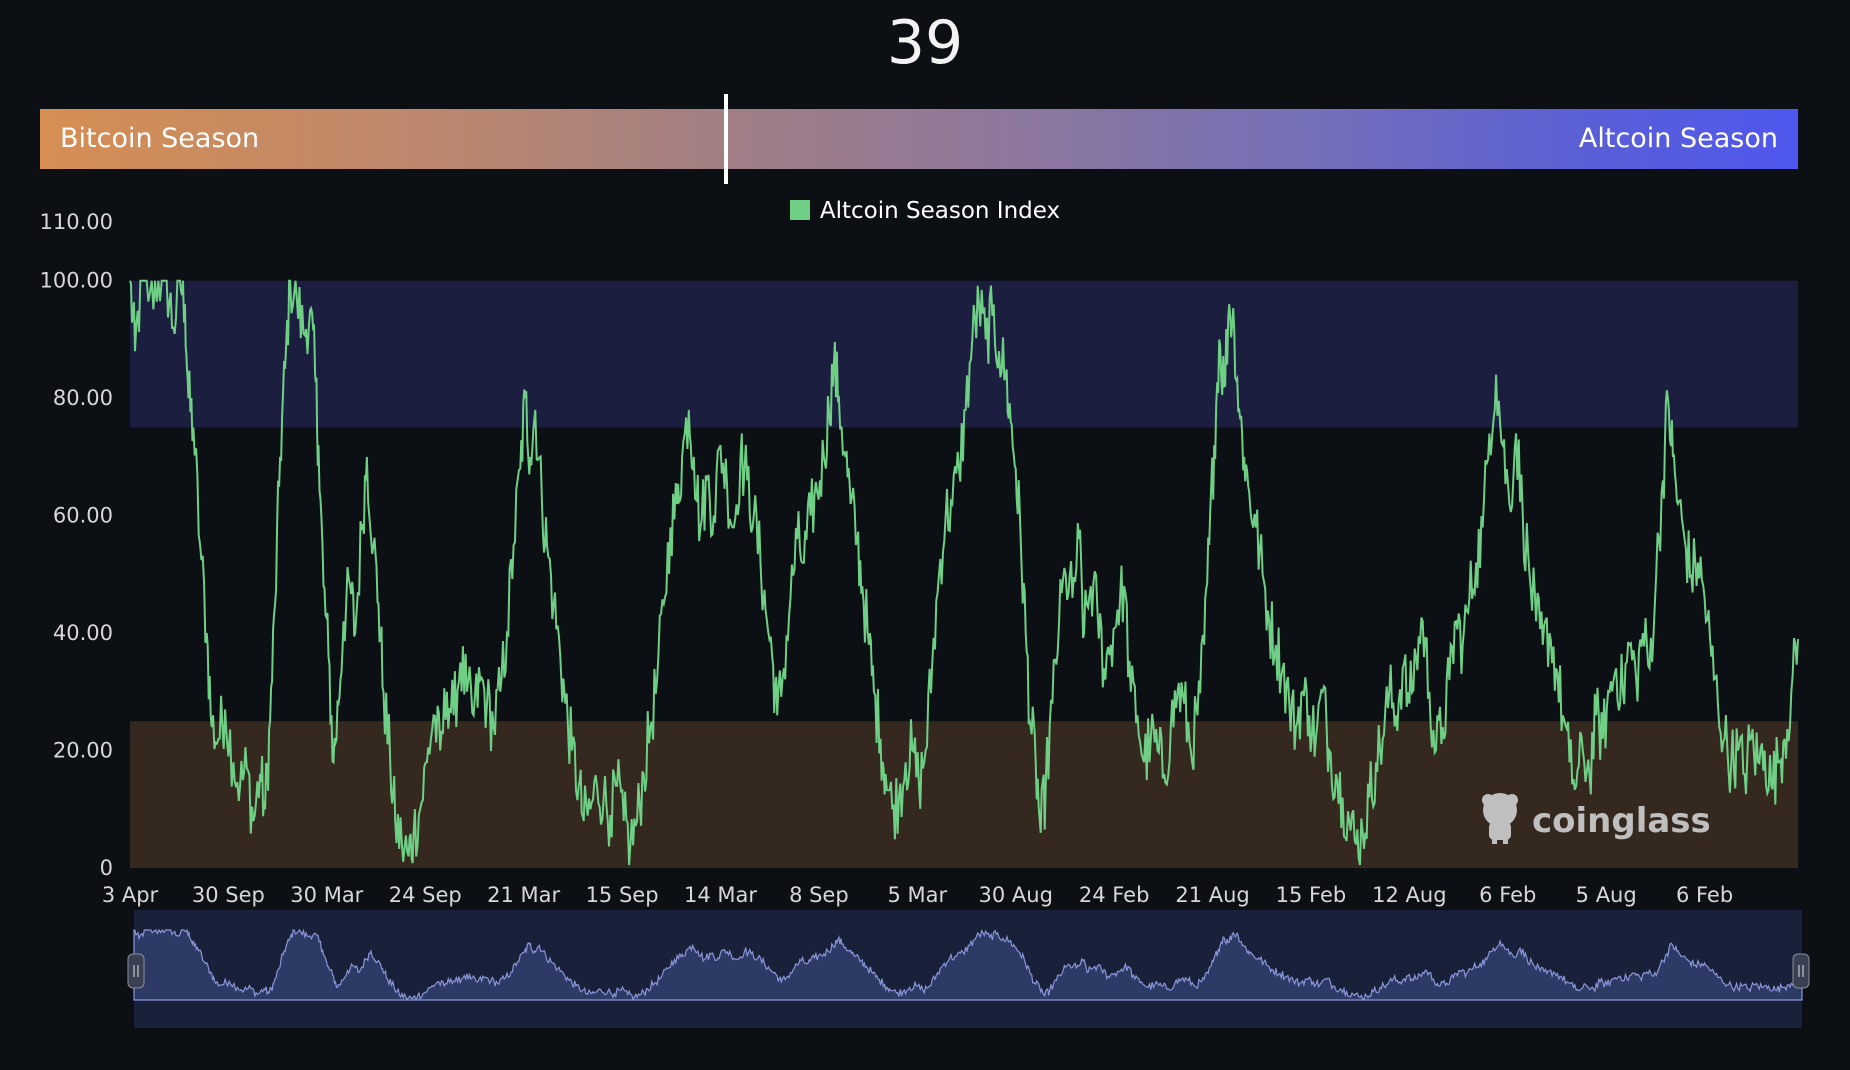 This screenshot has width=1850, height=1070. I want to click on y-tick-label: 40.00, so click(83, 633).